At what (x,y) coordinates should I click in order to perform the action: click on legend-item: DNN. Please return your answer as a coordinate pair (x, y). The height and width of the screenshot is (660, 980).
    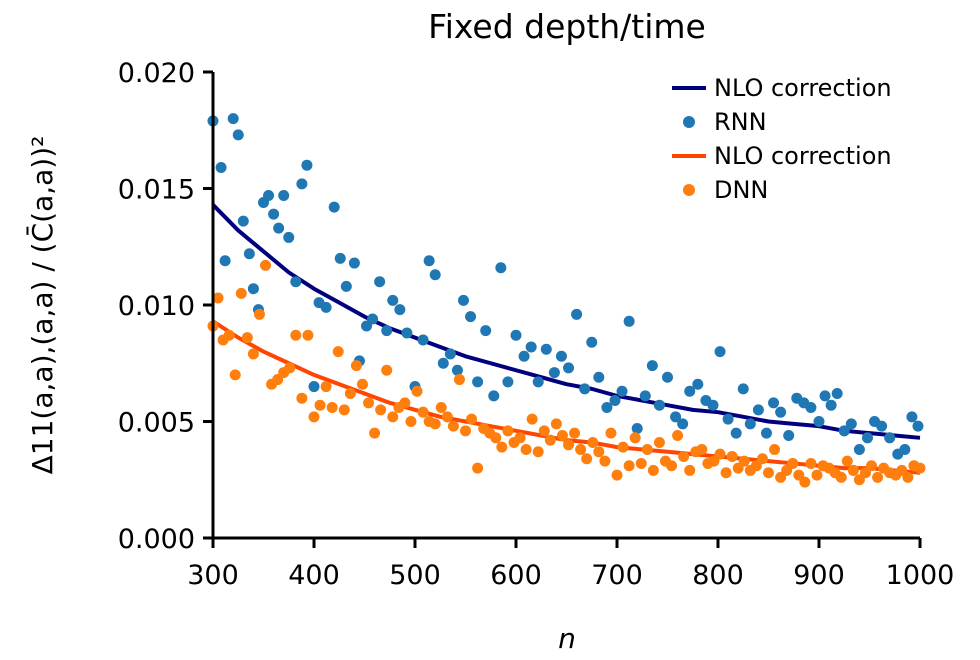
    Looking at the image, I should click on (725, 190).